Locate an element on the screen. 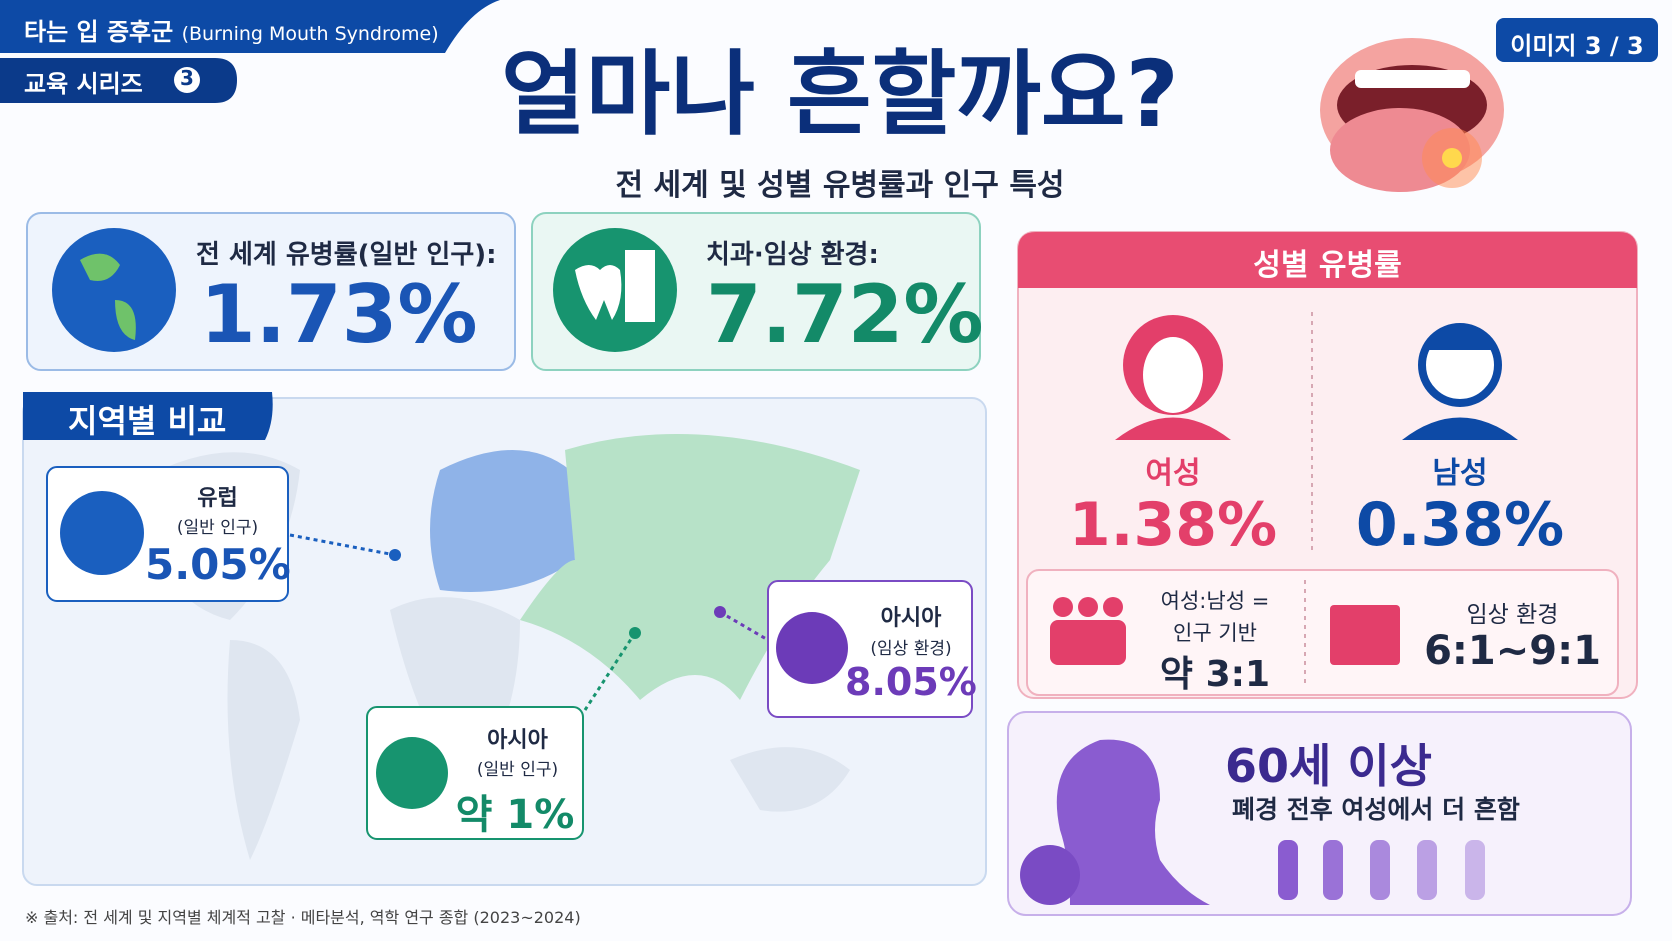 This screenshot has width=1672, height=941. gender-label: 여성 is located at coordinates (1173, 473).